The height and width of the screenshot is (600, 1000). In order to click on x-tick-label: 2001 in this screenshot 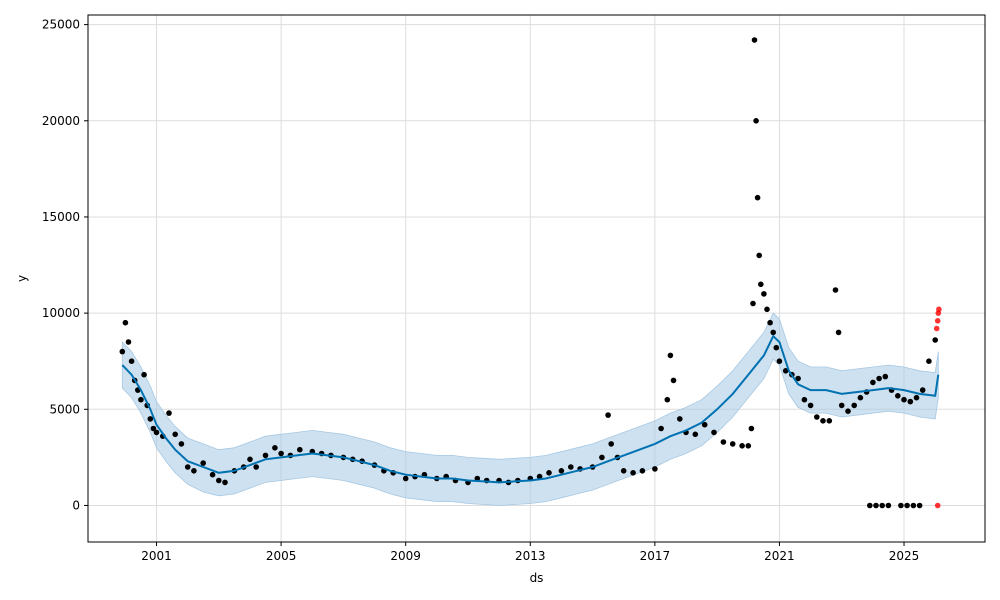, I will do `click(156, 556)`.